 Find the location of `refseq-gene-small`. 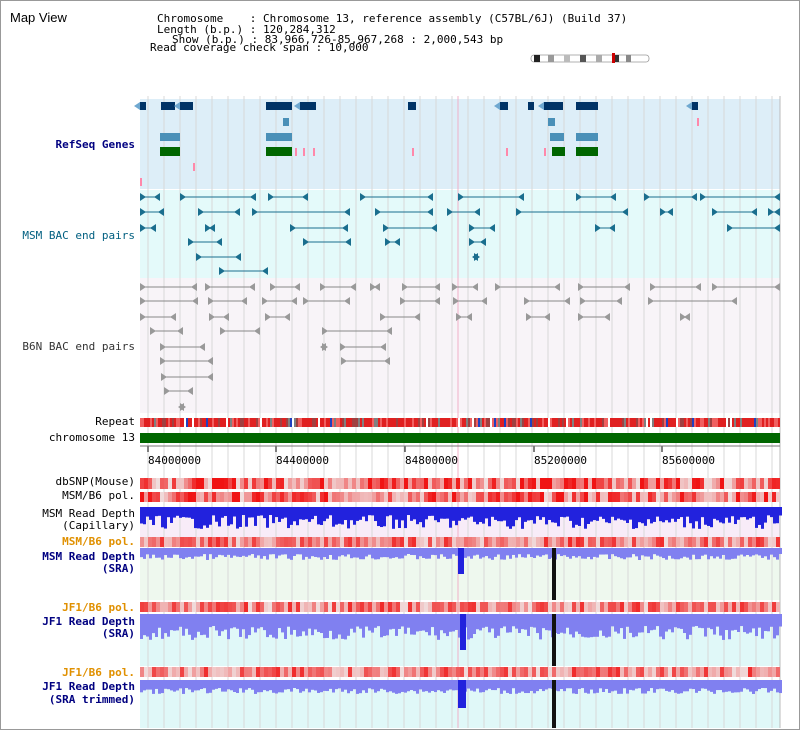

refseq-gene-small is located at coordinates (507, 152).